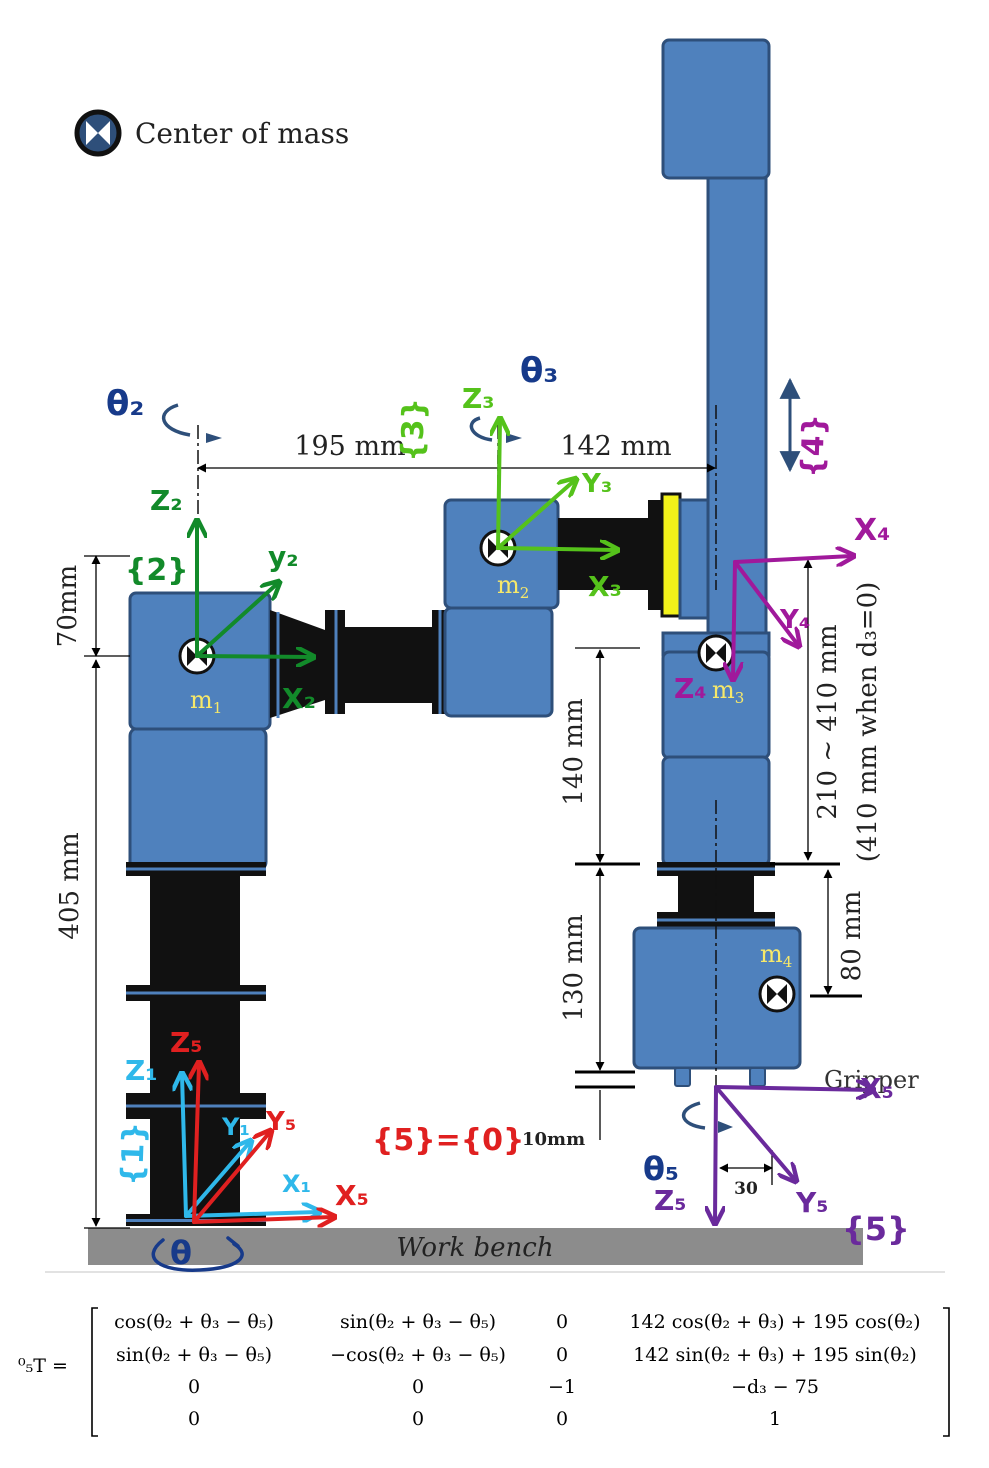  Describe the element at coordinates (868, 722) in the screenshot. I see `dim-410-note: (410 mm when d₃=0)` at that location.